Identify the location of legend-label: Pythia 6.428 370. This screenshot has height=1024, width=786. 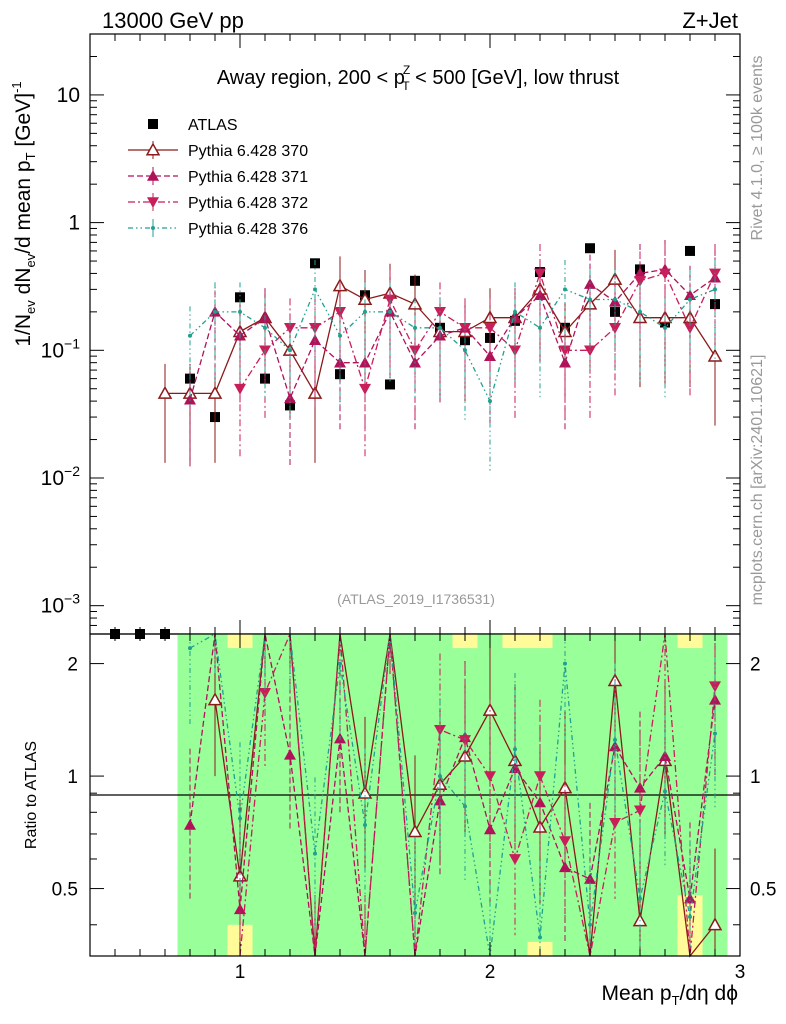
(248, 151).